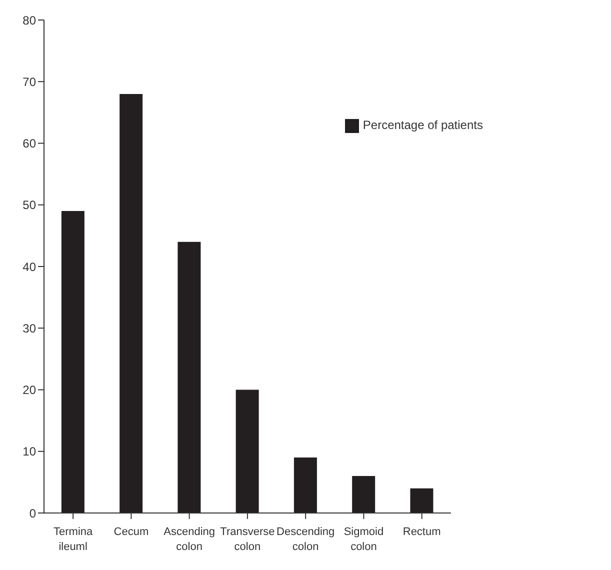  Describe the element at coordinates (29, 143) in the screenshot. I see `y-tick-label: 60` at that location.